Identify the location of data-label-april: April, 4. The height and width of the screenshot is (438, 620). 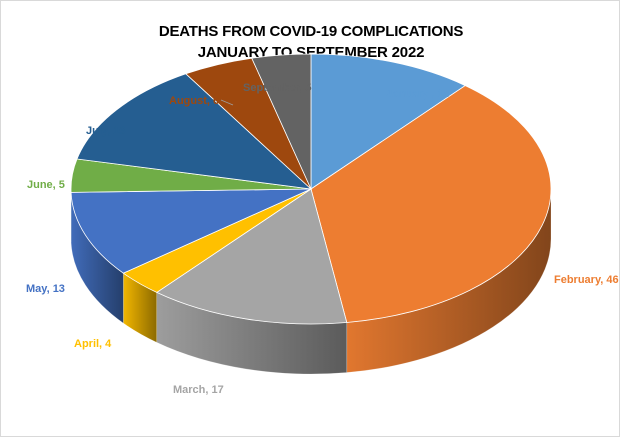
(93, 344).